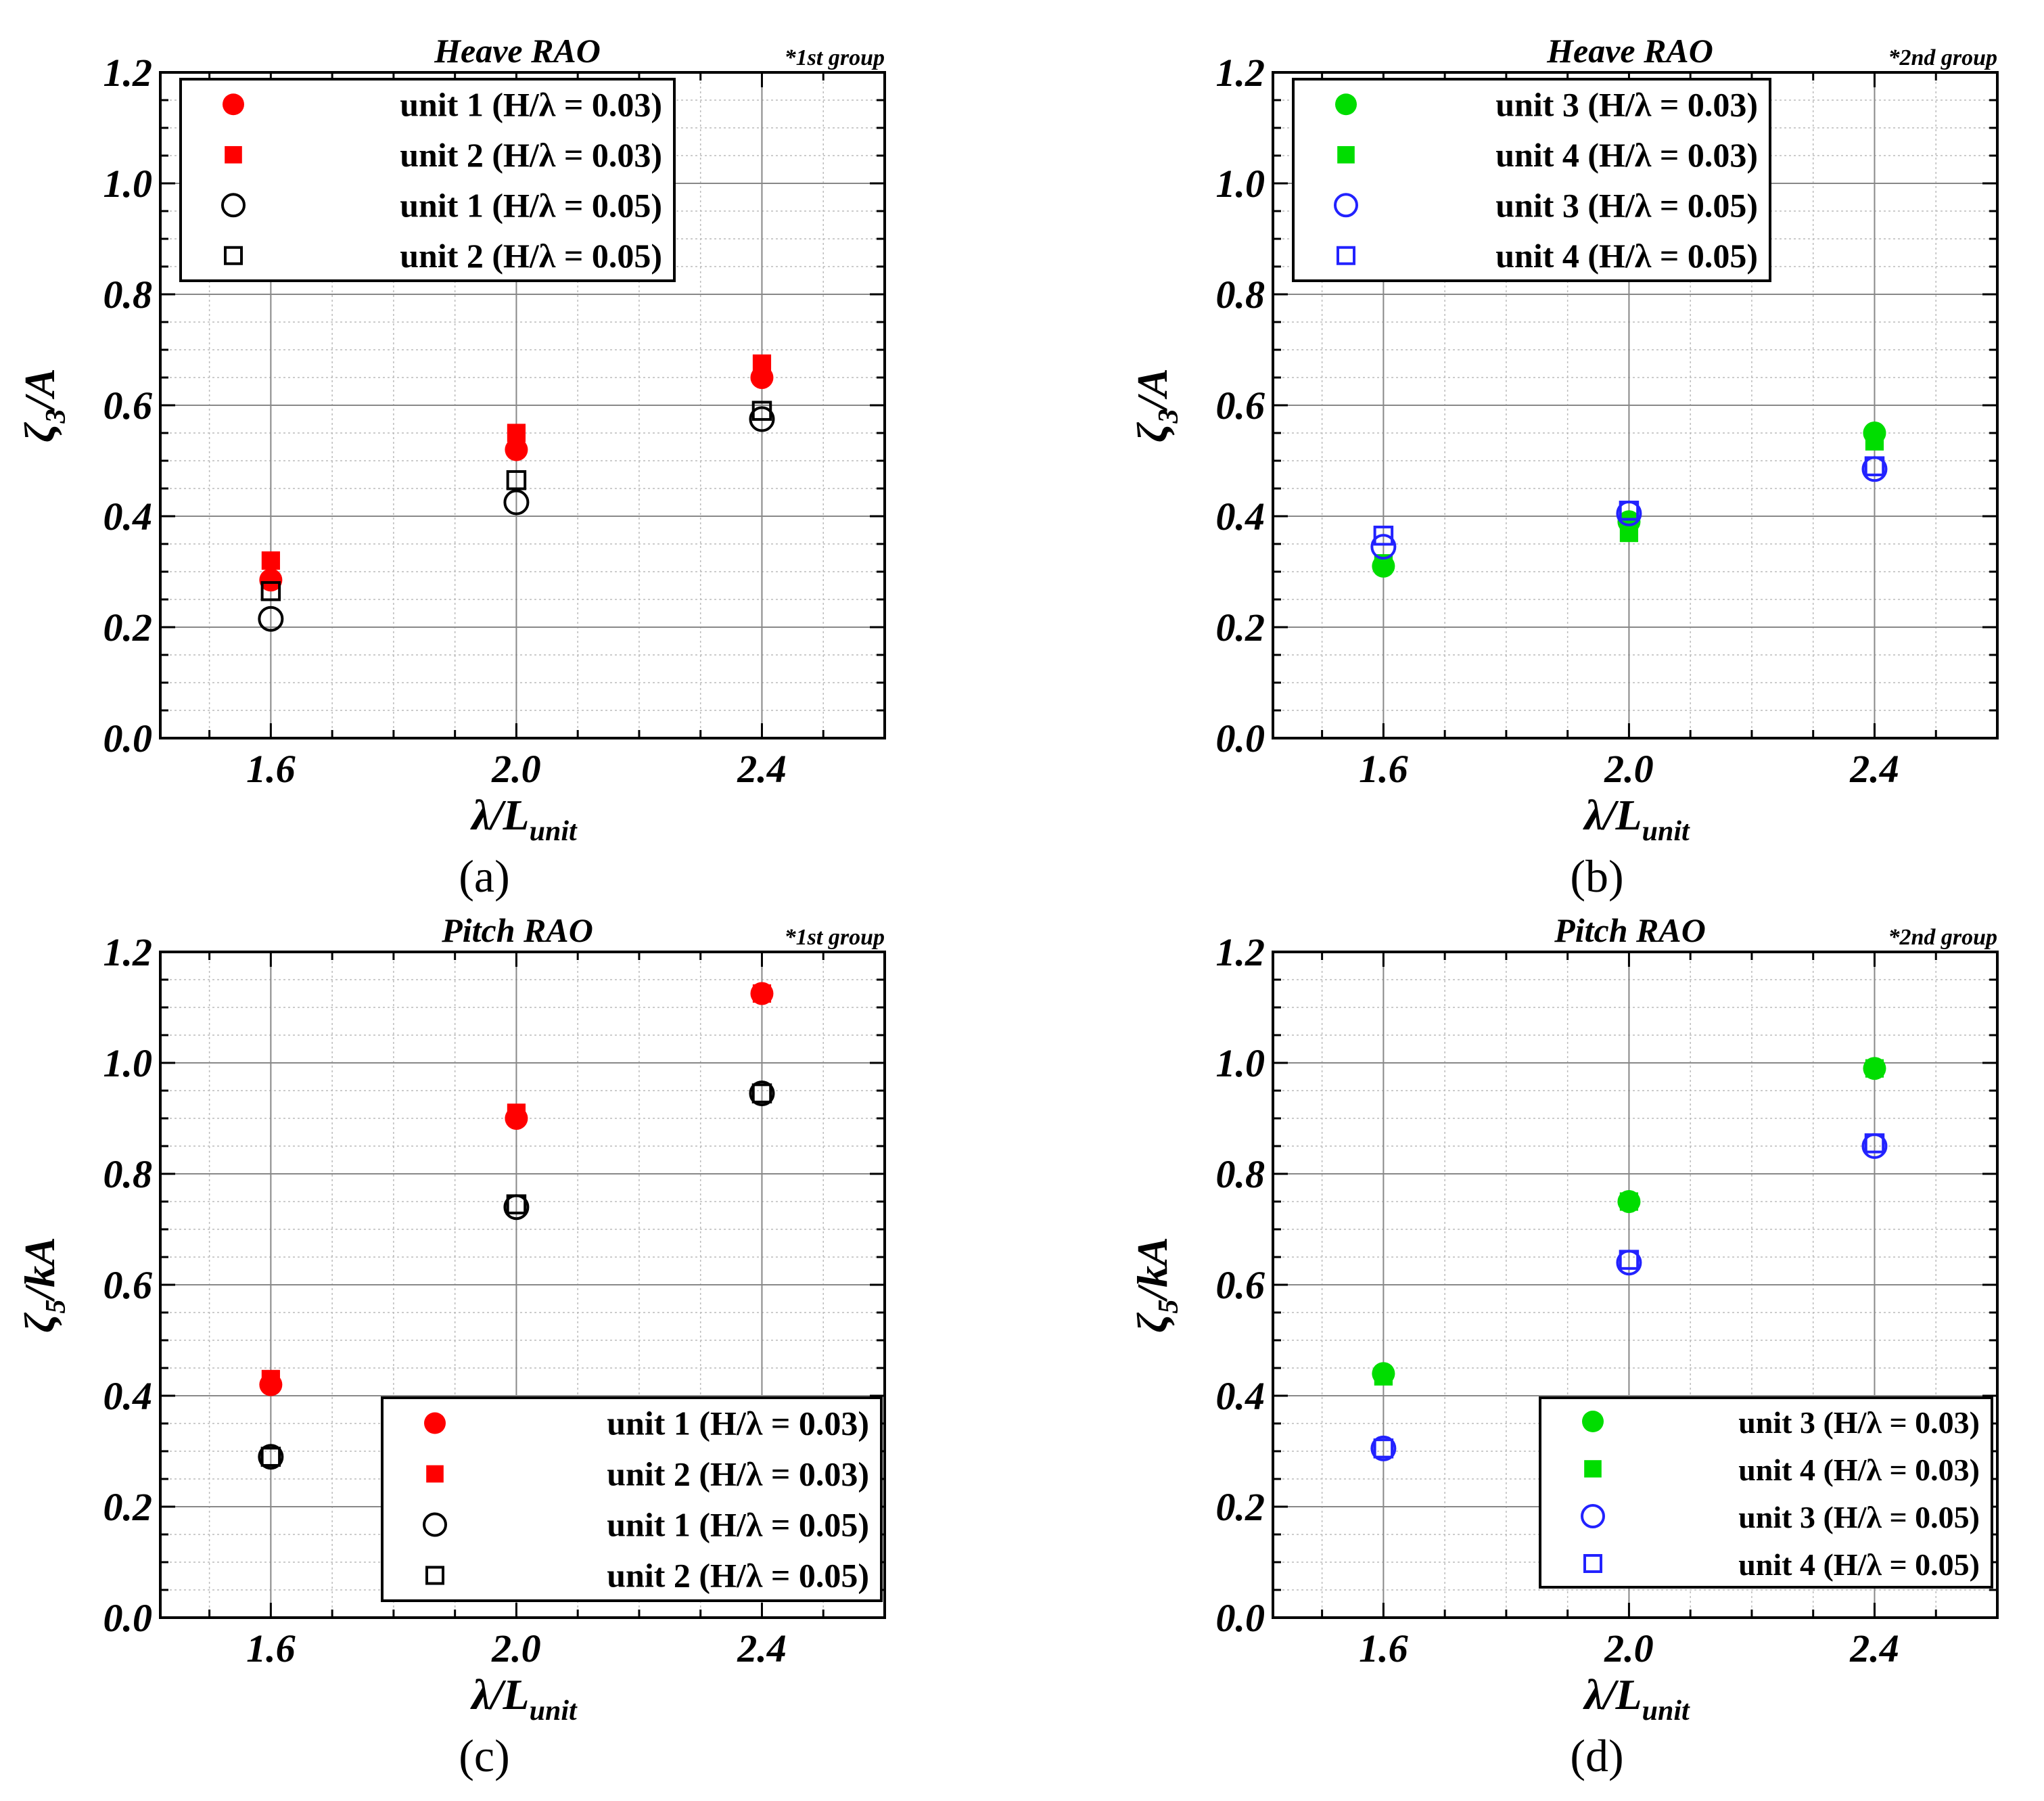 The image size is (2044, 1801). I want to click on x-axis-label: λ/Lunit, so click(523, 819).